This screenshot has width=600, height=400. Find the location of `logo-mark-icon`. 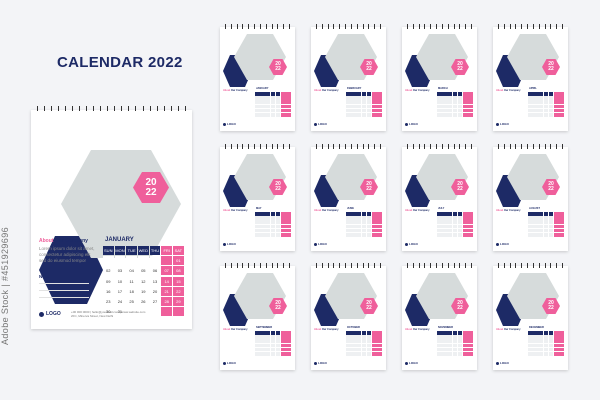

logo-mark-icon is located at coordinates (406, 363).